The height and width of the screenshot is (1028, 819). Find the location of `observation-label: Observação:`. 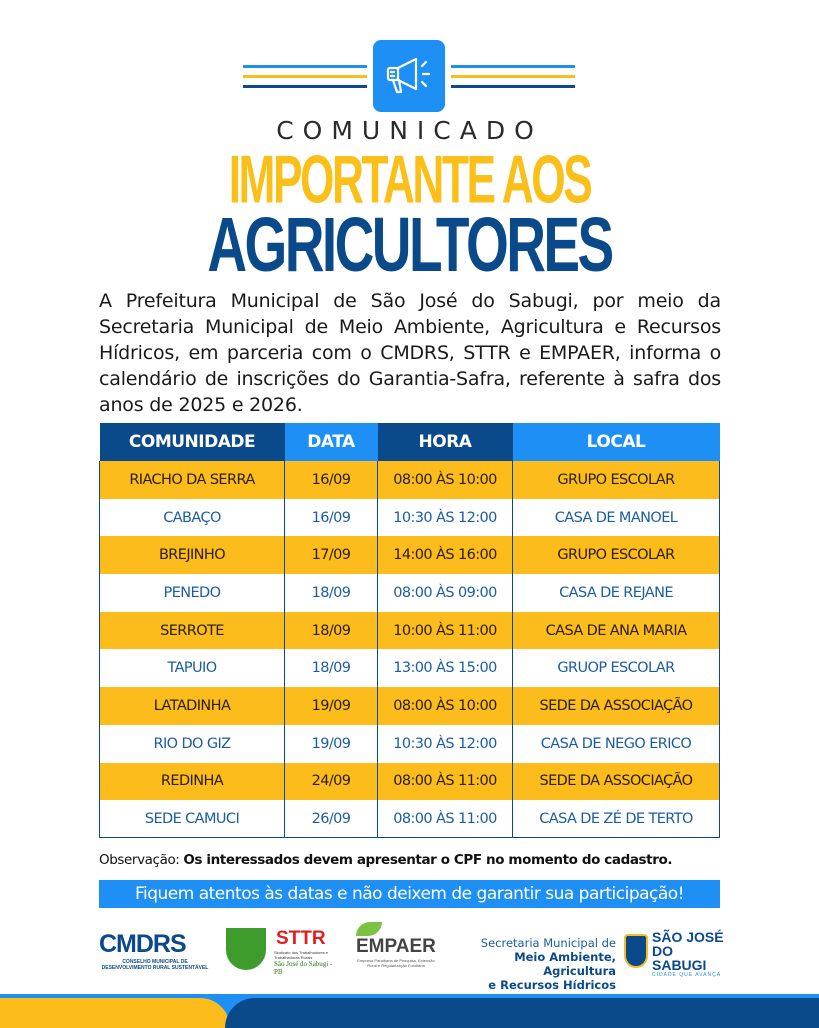

observation-label: Observação: is located at coordinates (139, 860).